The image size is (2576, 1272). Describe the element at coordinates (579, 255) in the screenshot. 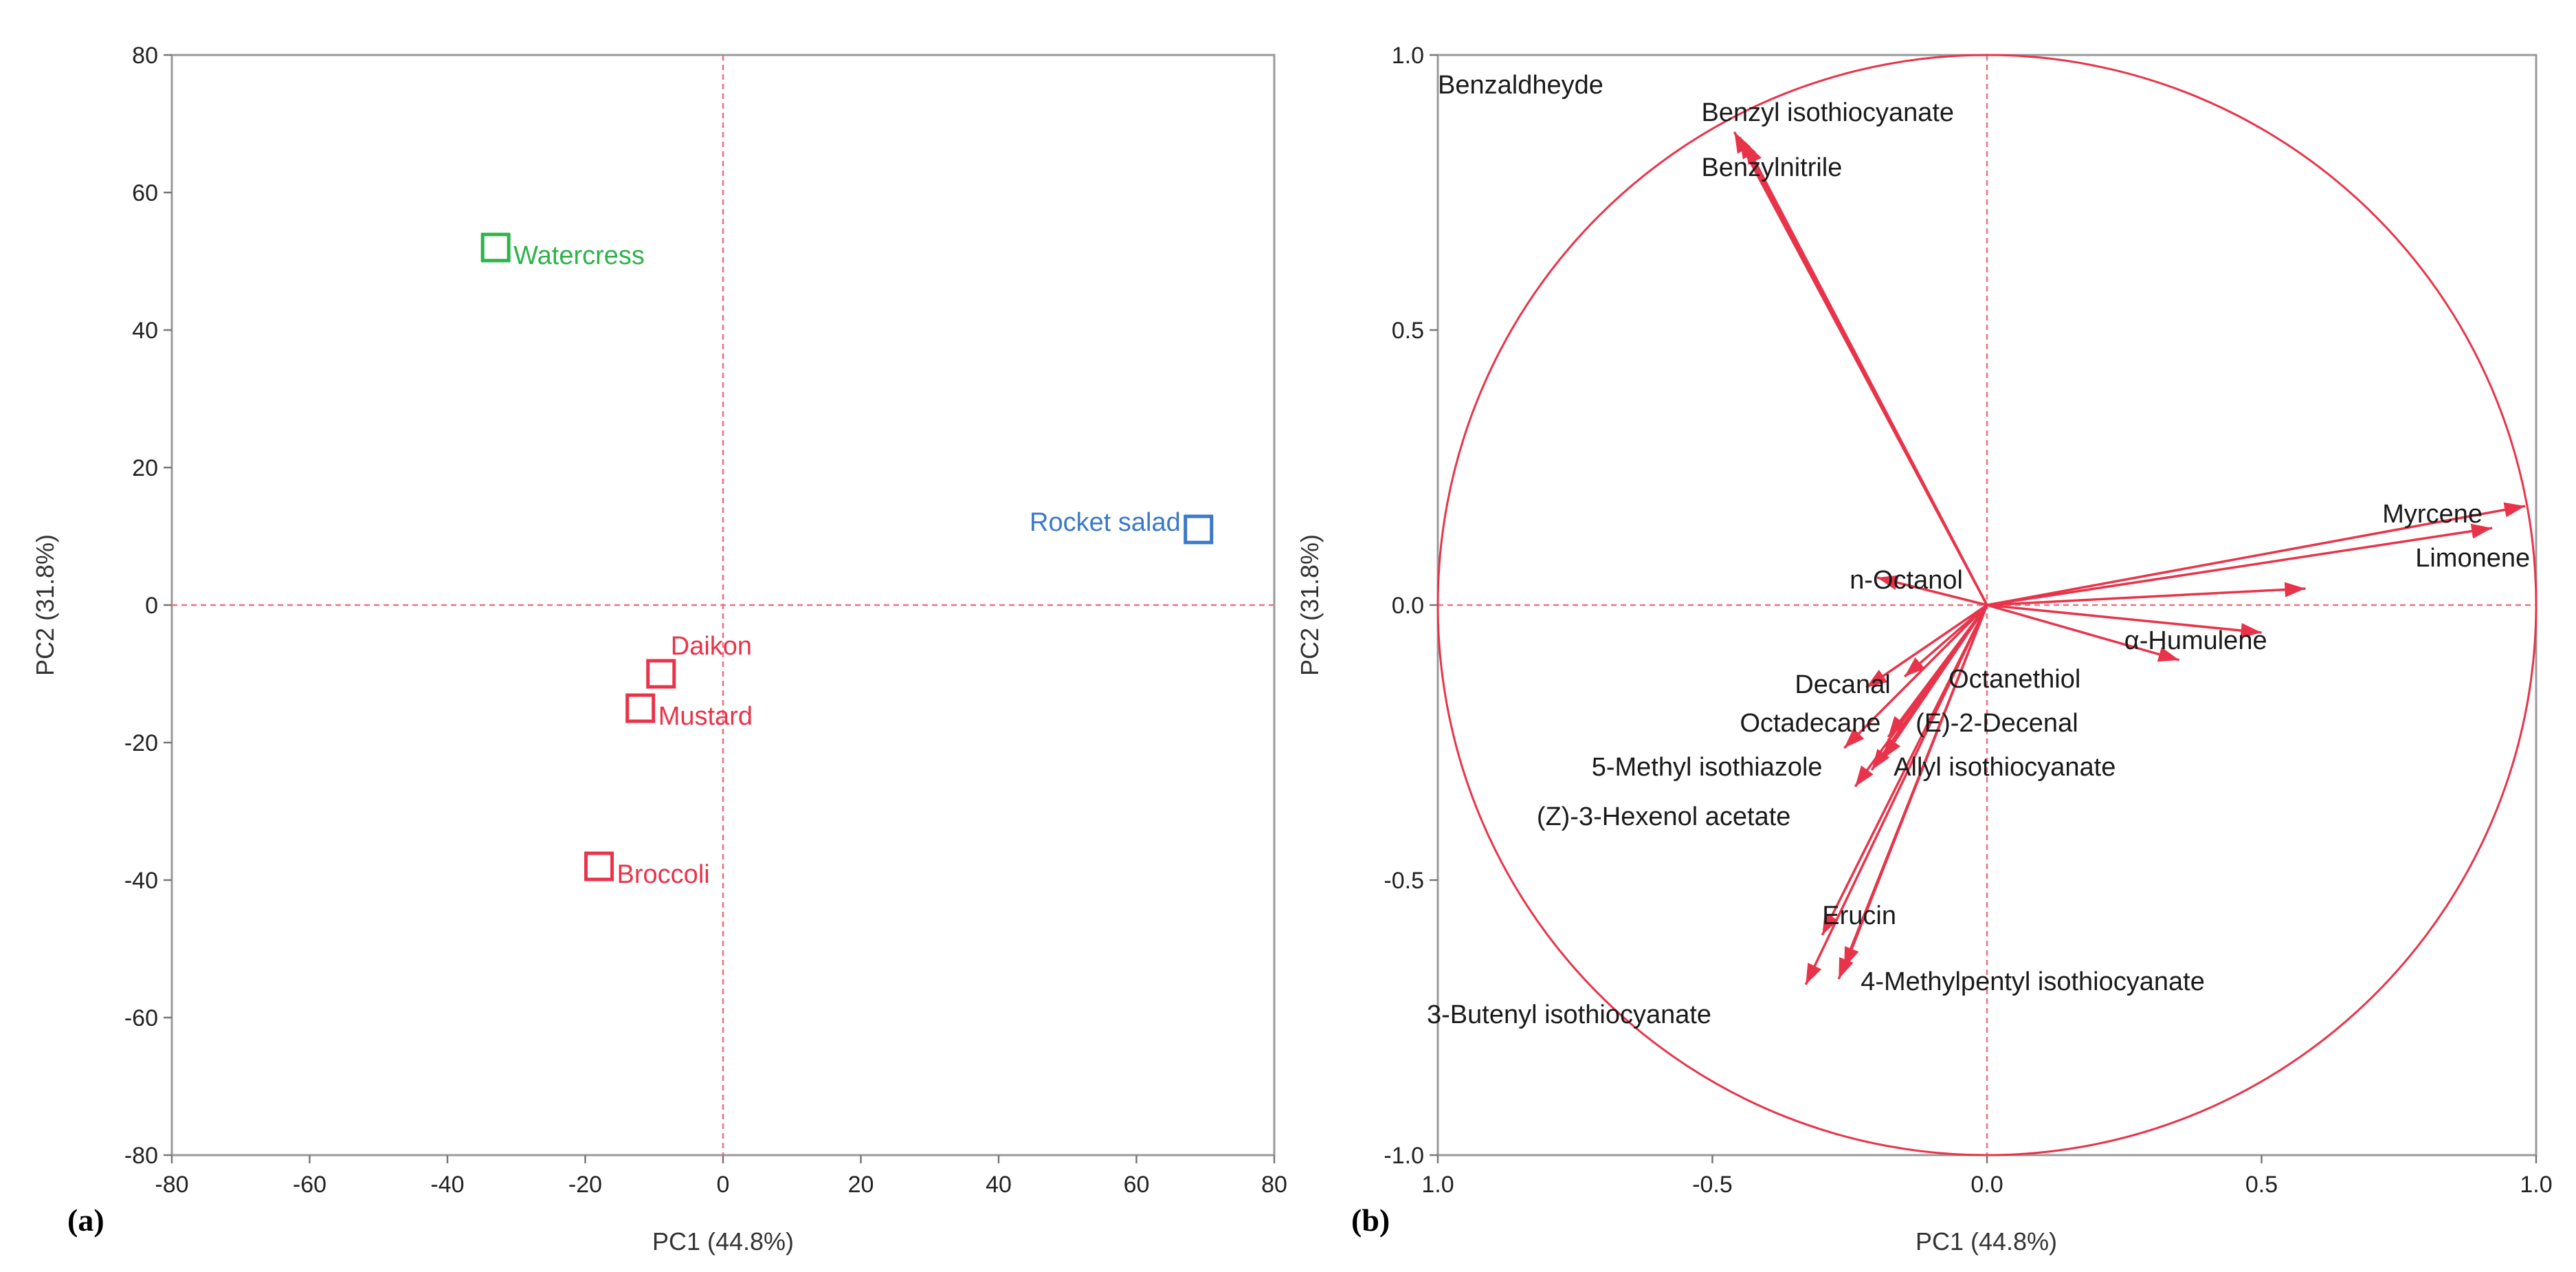

I see `point-label: Watercress` at that location.